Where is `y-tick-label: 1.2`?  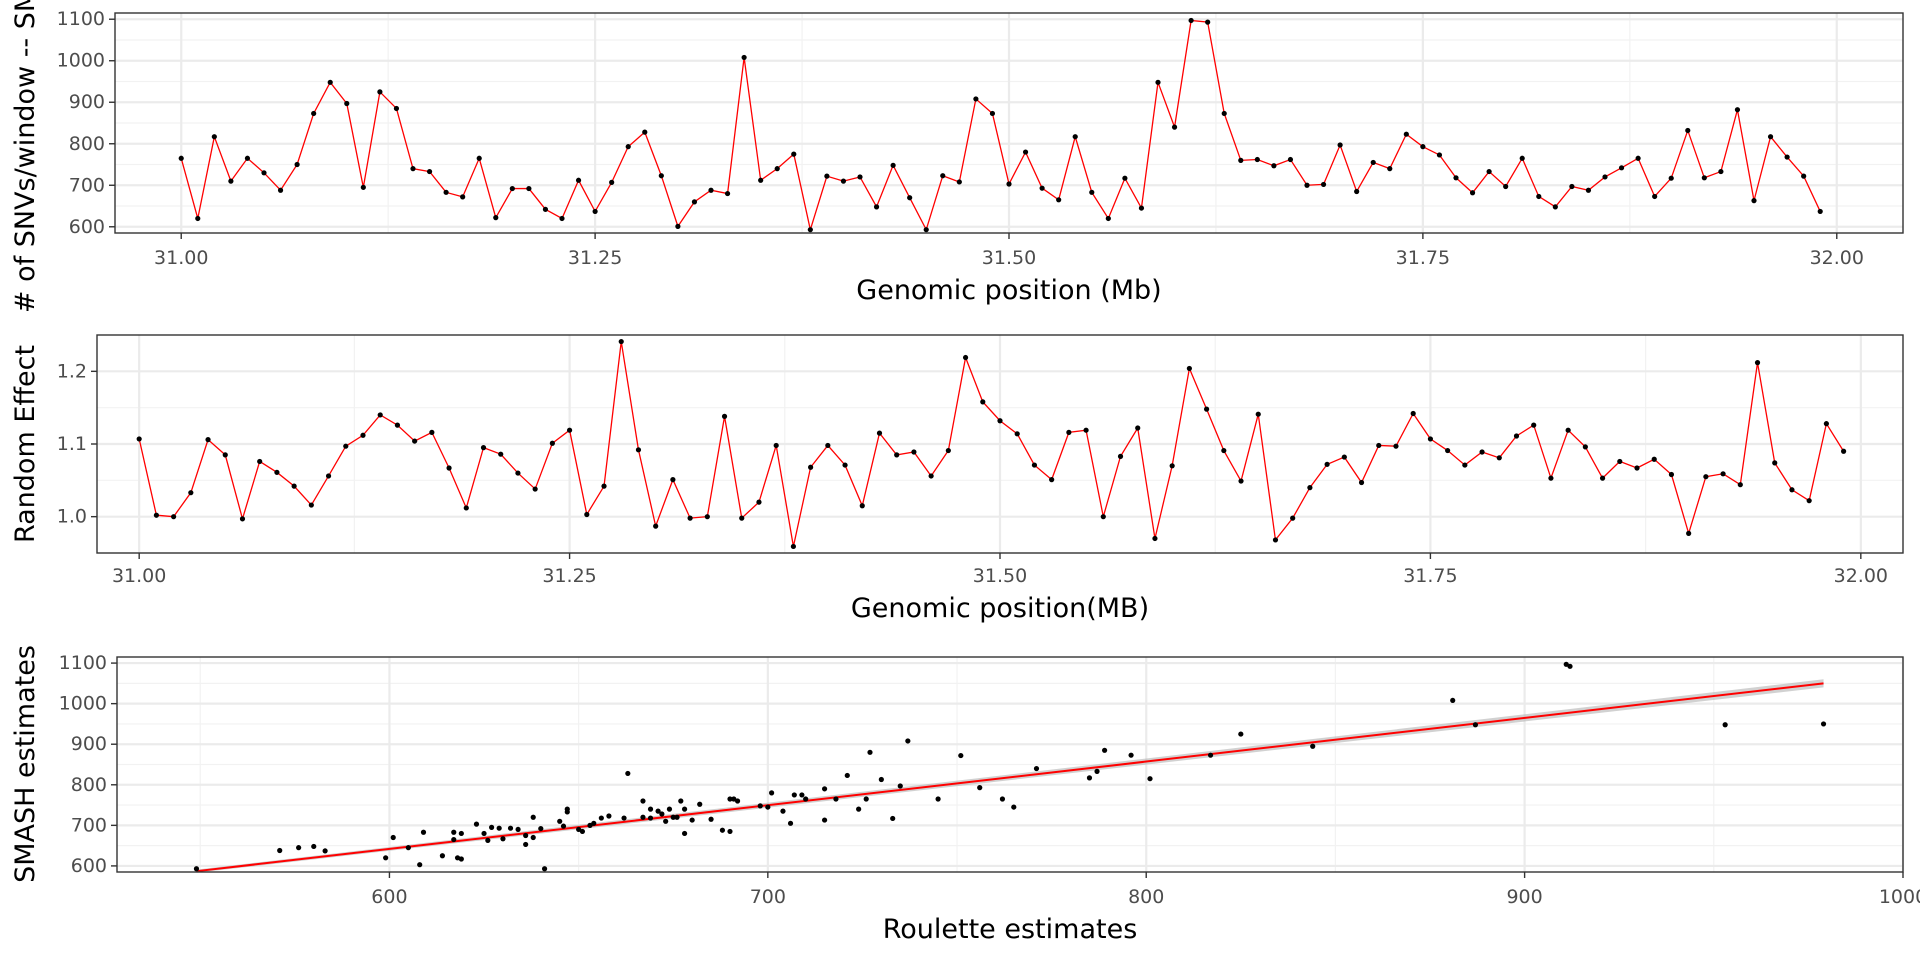
y-tick-label: 1.2 is located at coordinates (72, 371).